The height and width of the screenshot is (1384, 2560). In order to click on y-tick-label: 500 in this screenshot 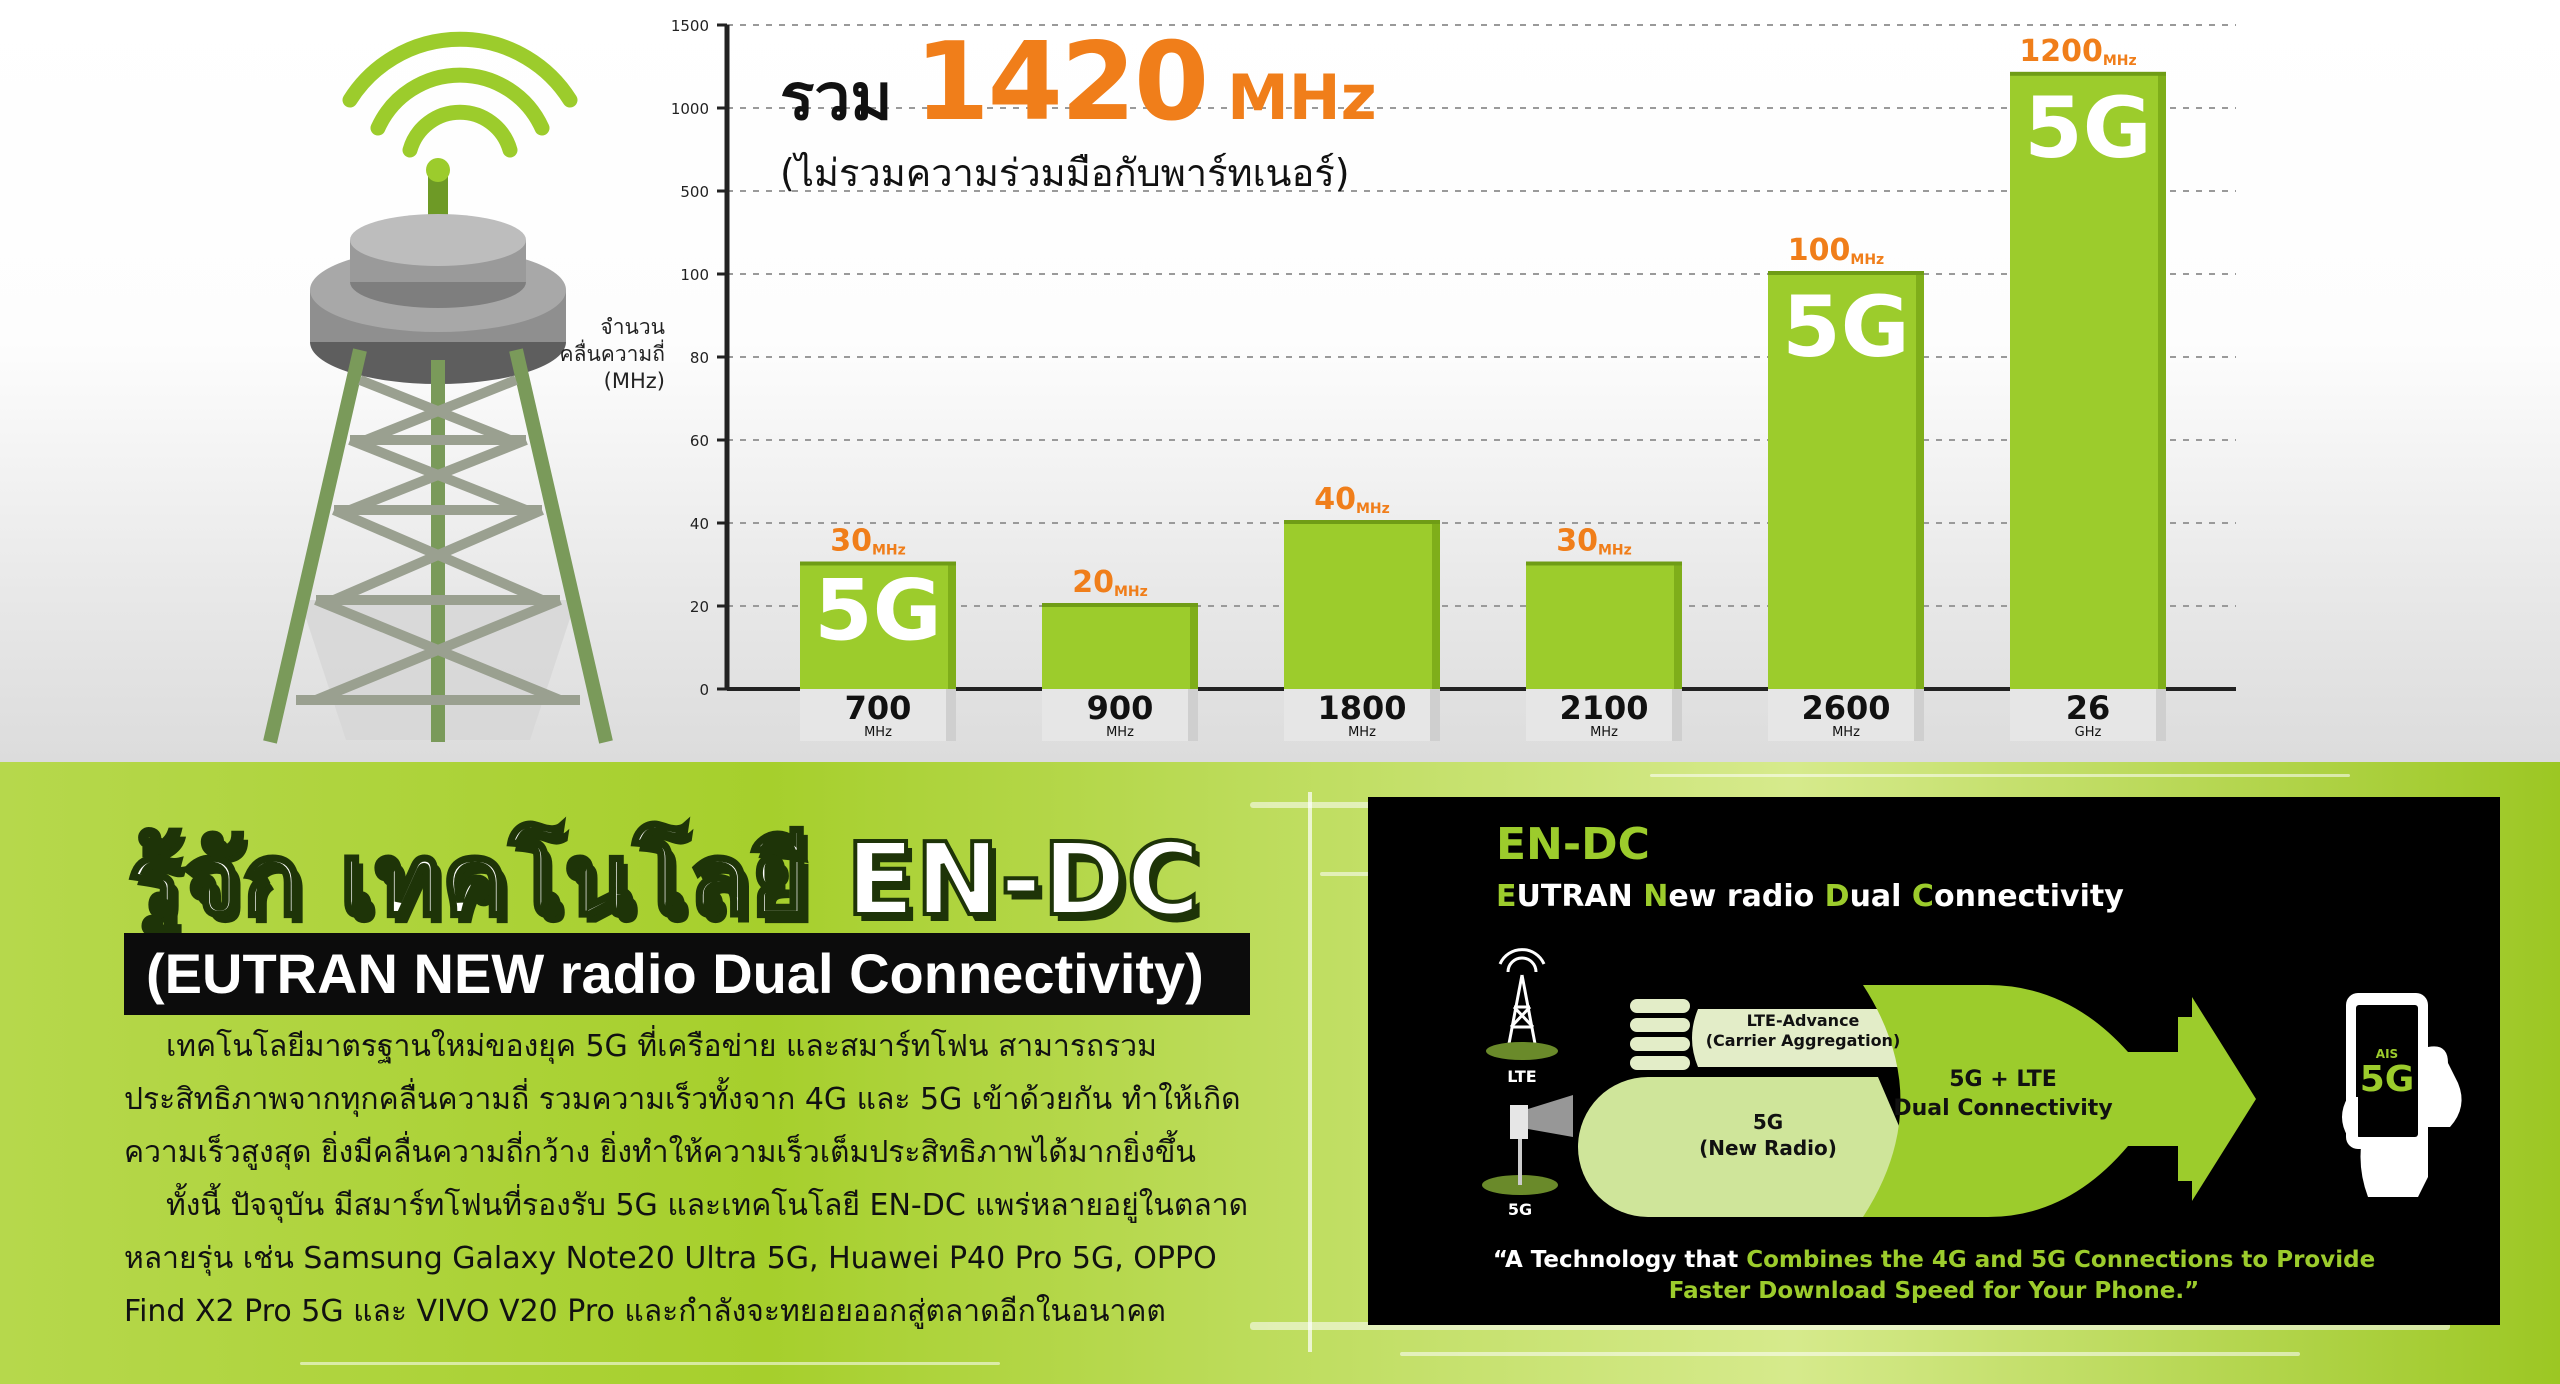, I will do `click(694, 192)`.